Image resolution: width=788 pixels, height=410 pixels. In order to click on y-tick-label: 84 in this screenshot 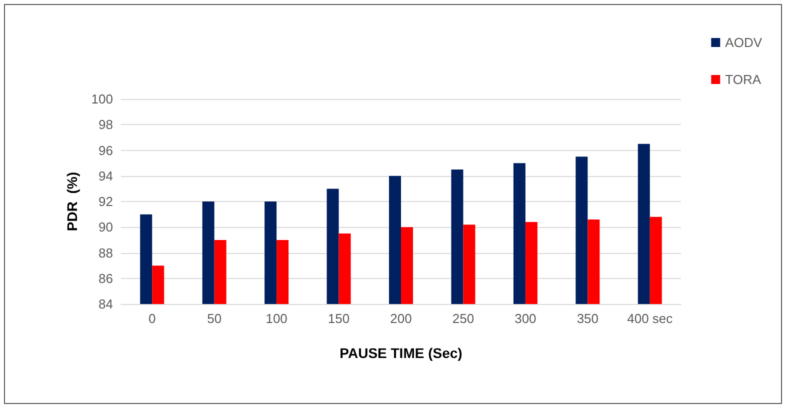, I will do `click(105, 304)`.